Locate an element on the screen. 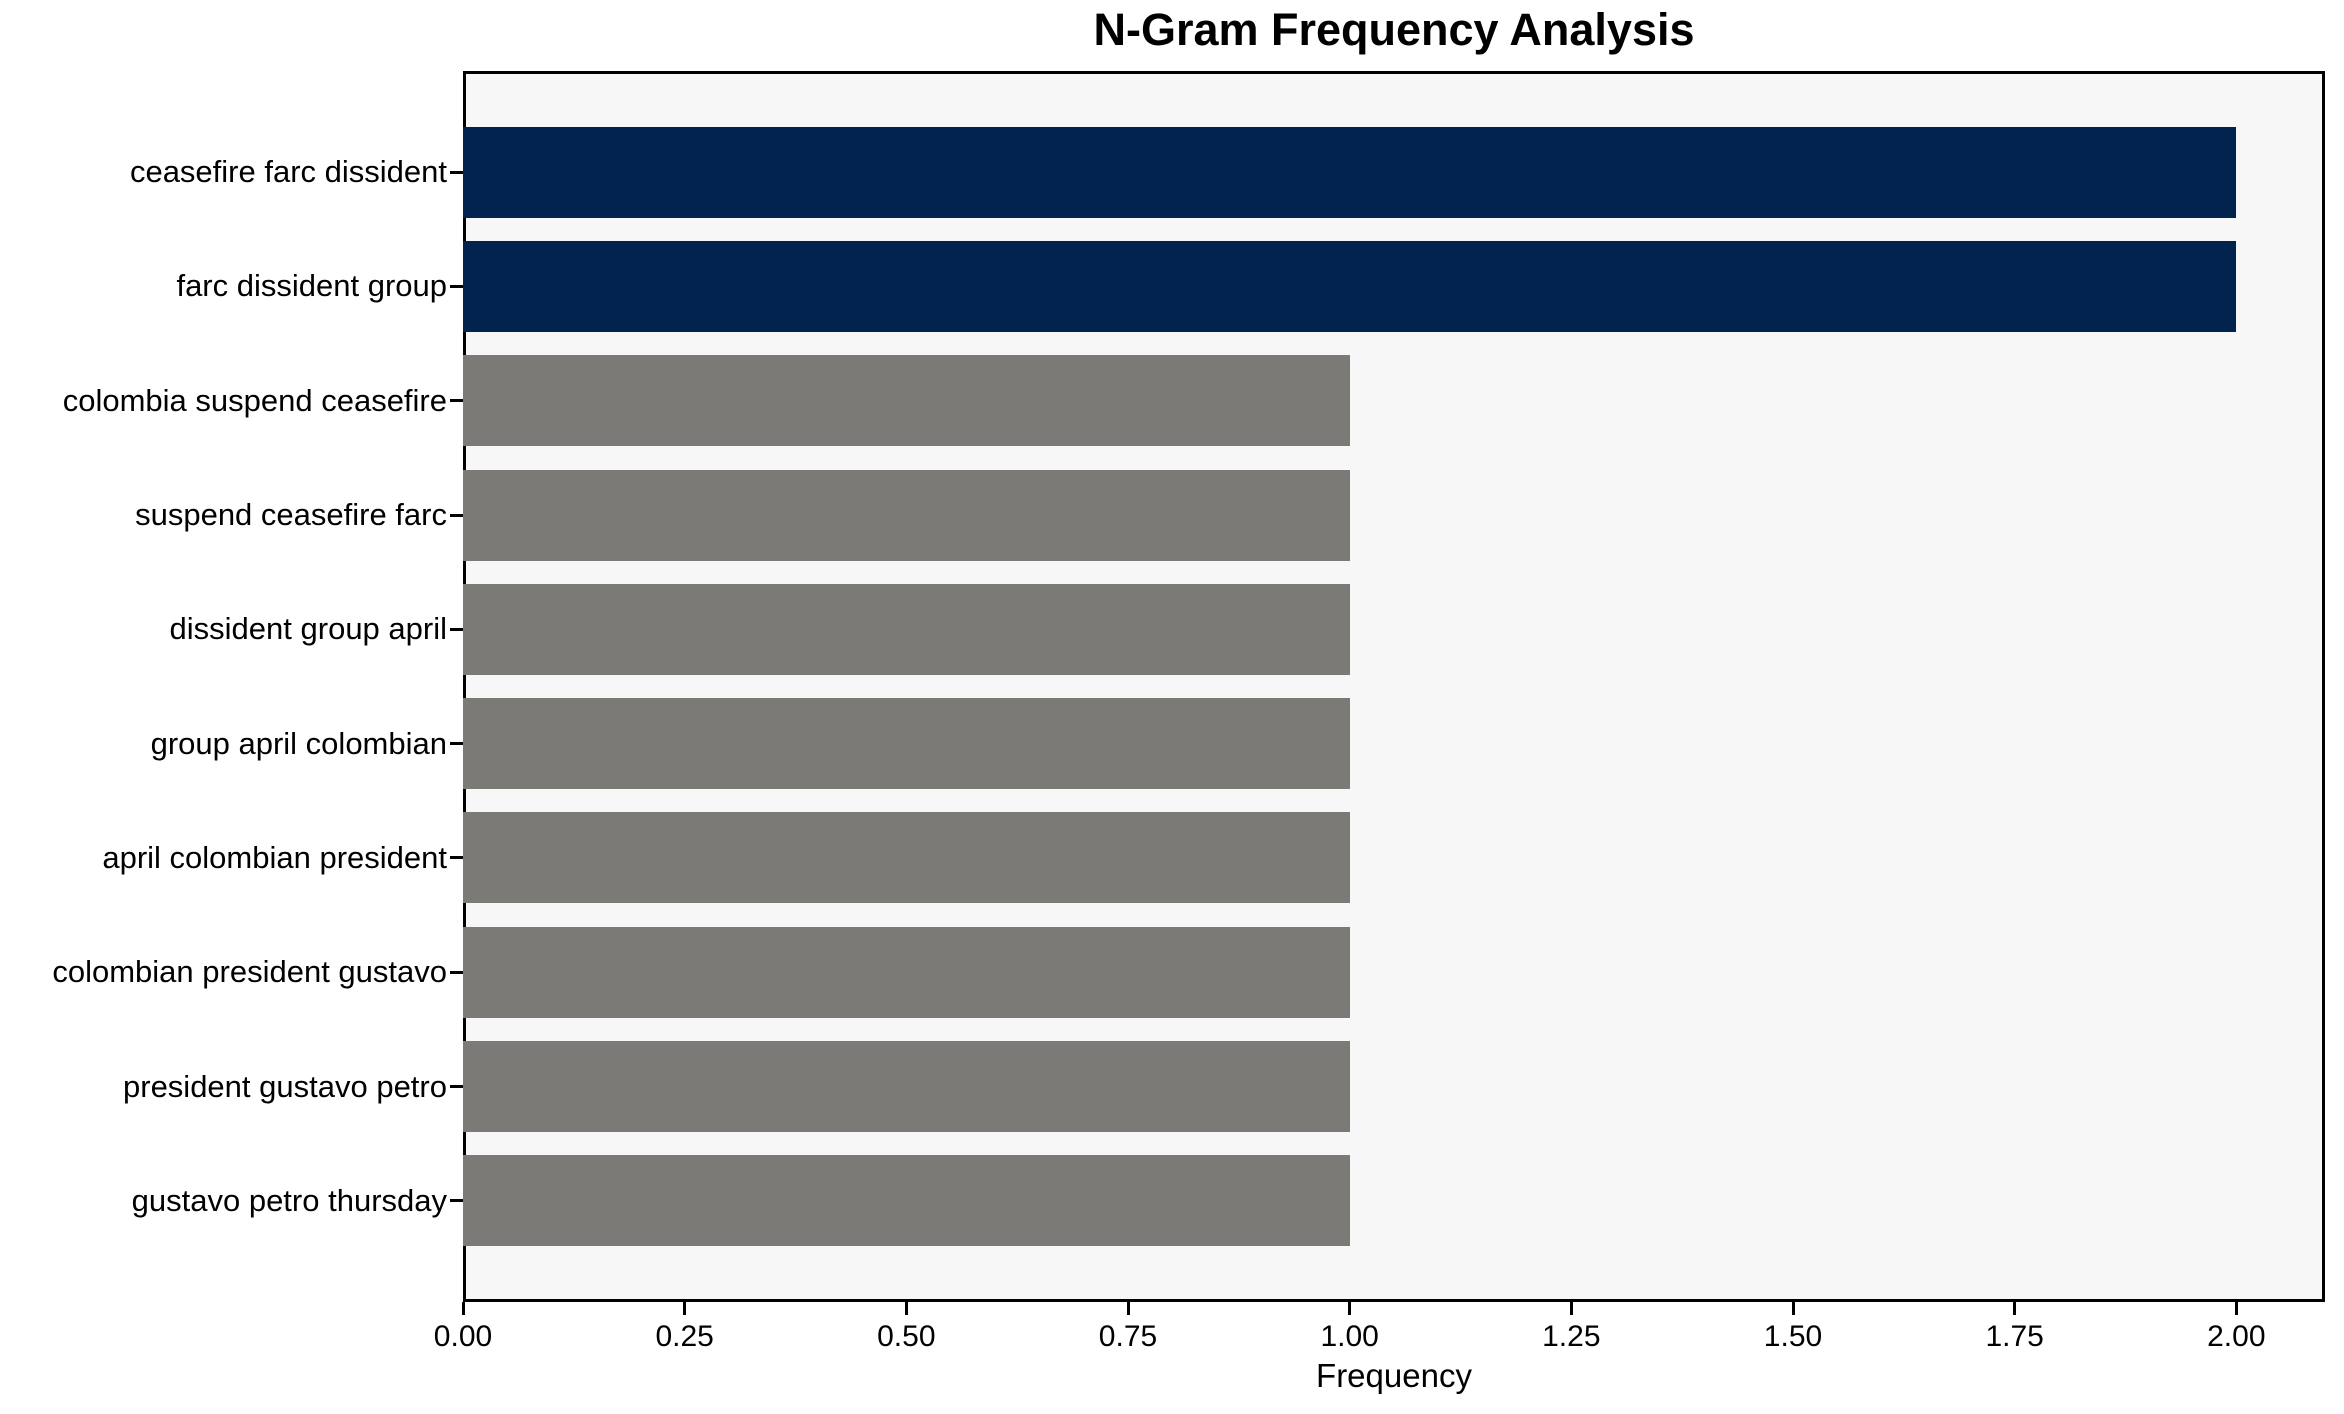 Image resolution: width=2344 pixels, height=1414 pixels. y-axis-label: farc dissident group is located at coordinates (311, 286).